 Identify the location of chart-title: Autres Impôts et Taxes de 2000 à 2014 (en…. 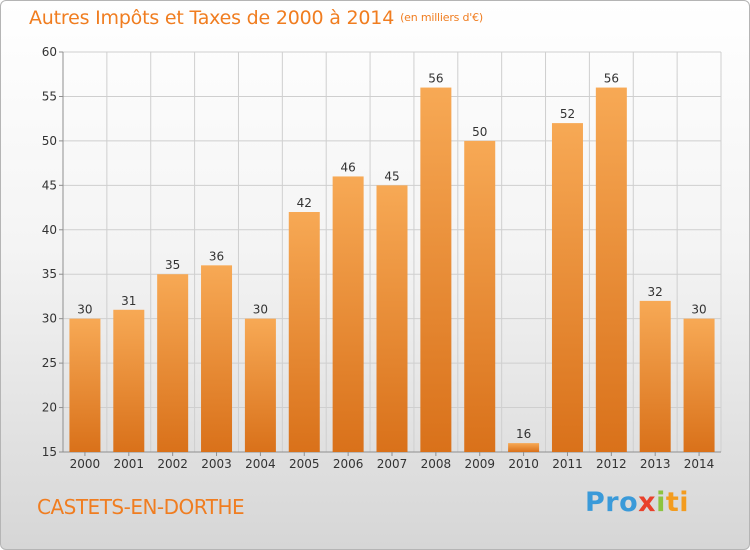
(256, 18).